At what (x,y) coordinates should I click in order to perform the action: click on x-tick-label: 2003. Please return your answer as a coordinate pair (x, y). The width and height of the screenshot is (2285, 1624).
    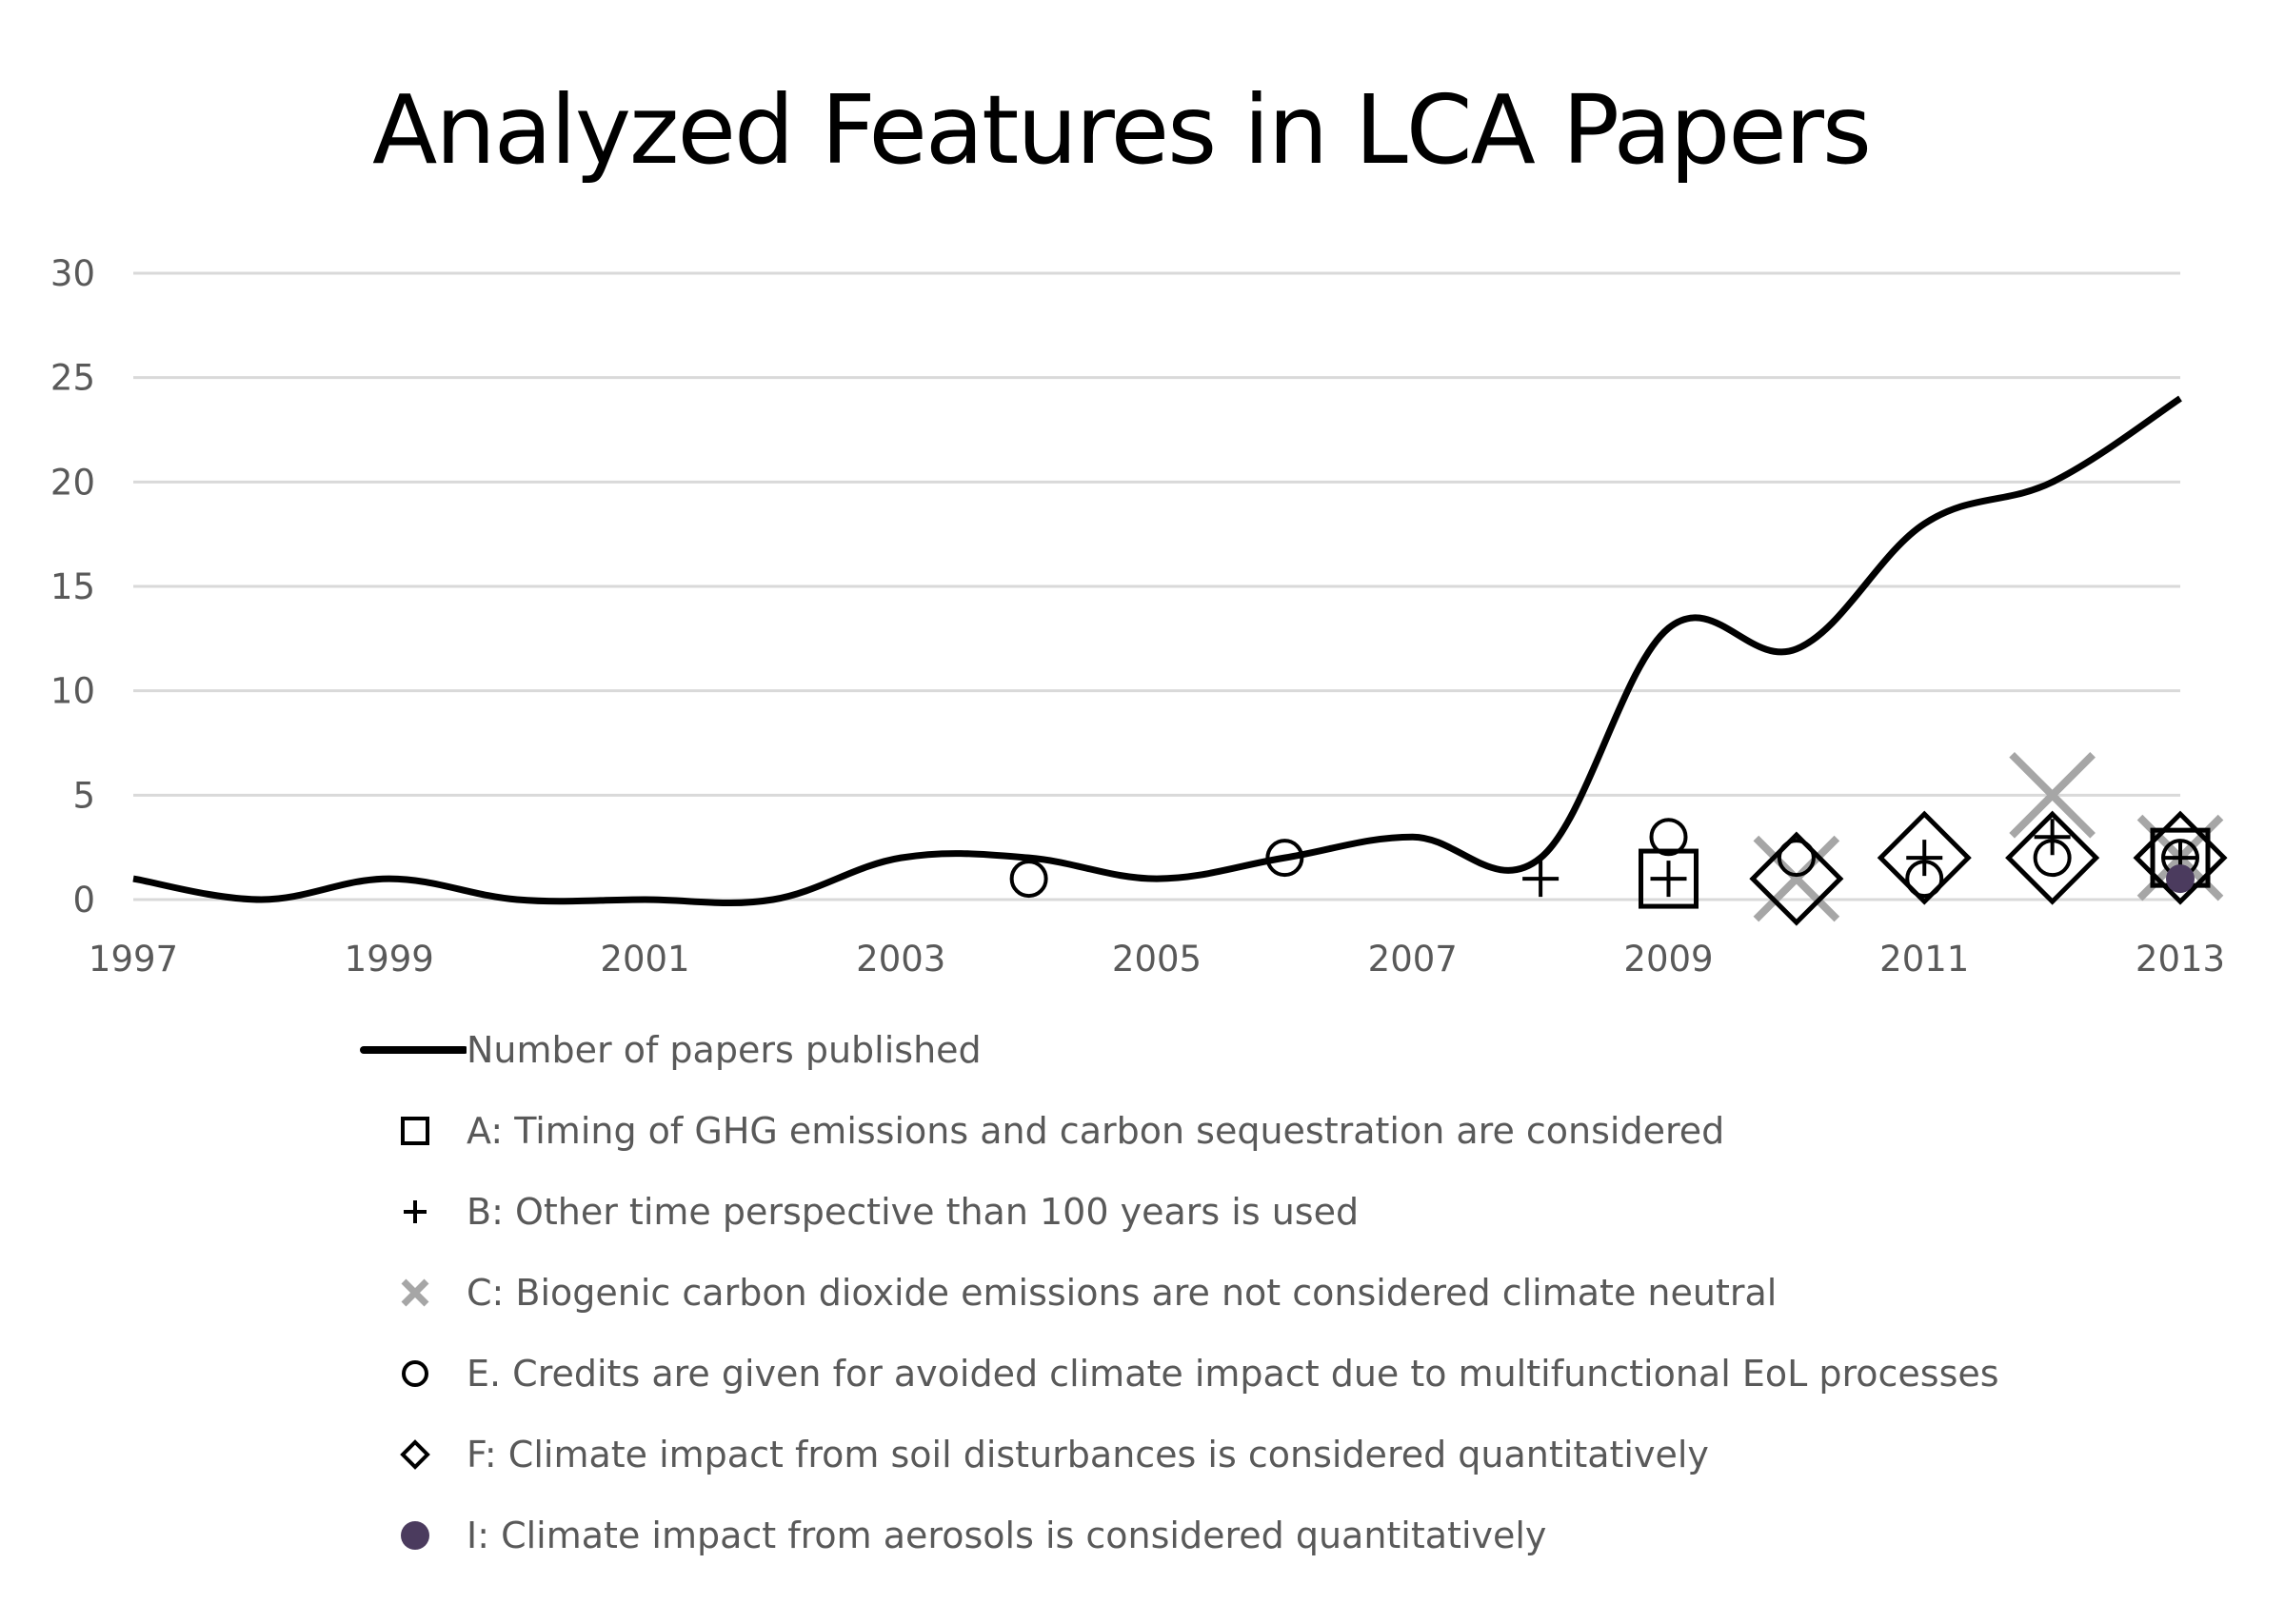
    Looking at the image, I should click on (900, 959).